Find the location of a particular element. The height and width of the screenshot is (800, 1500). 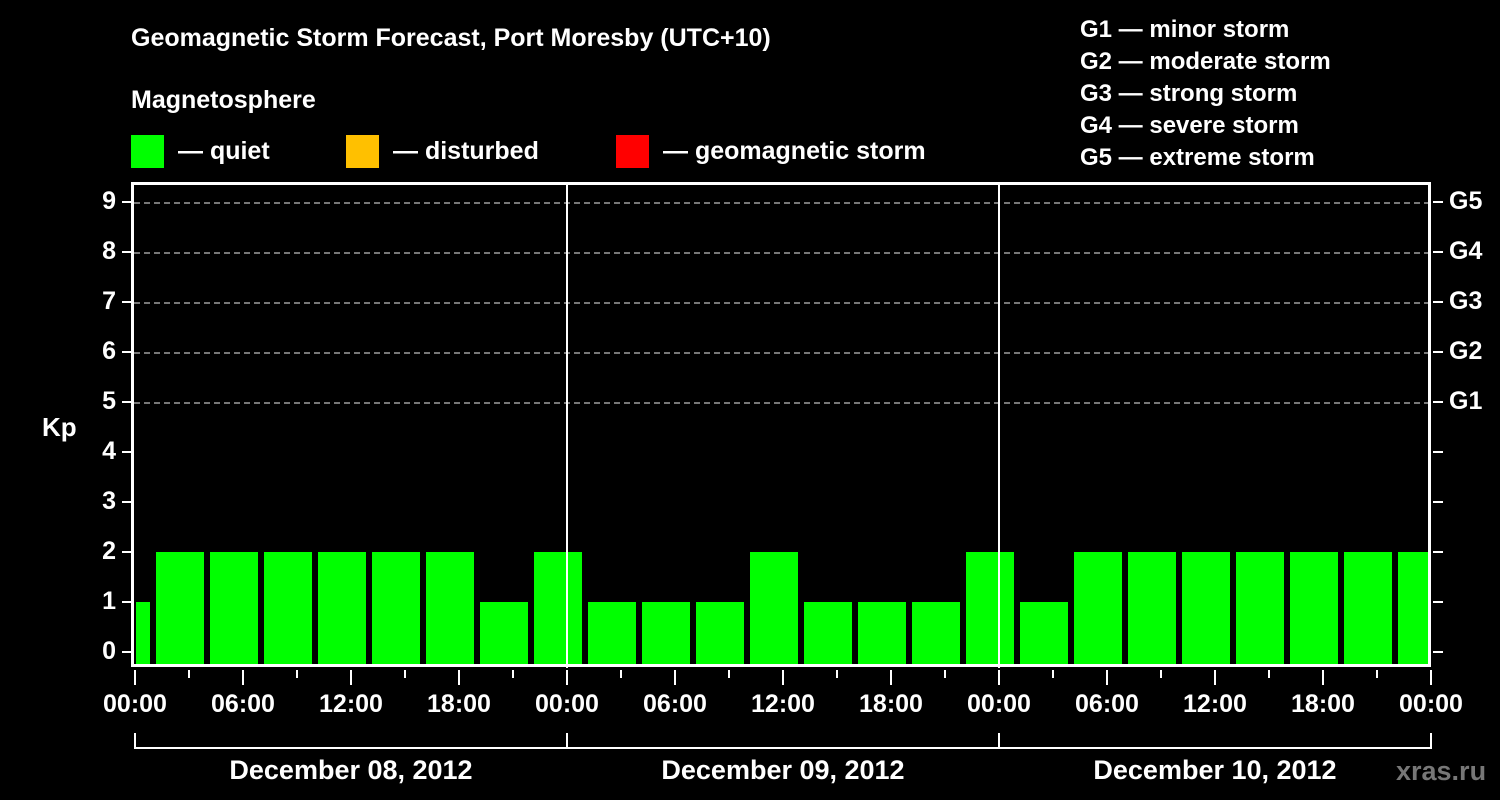

y-tick-label: 8 is located at coordinates (109, 251).